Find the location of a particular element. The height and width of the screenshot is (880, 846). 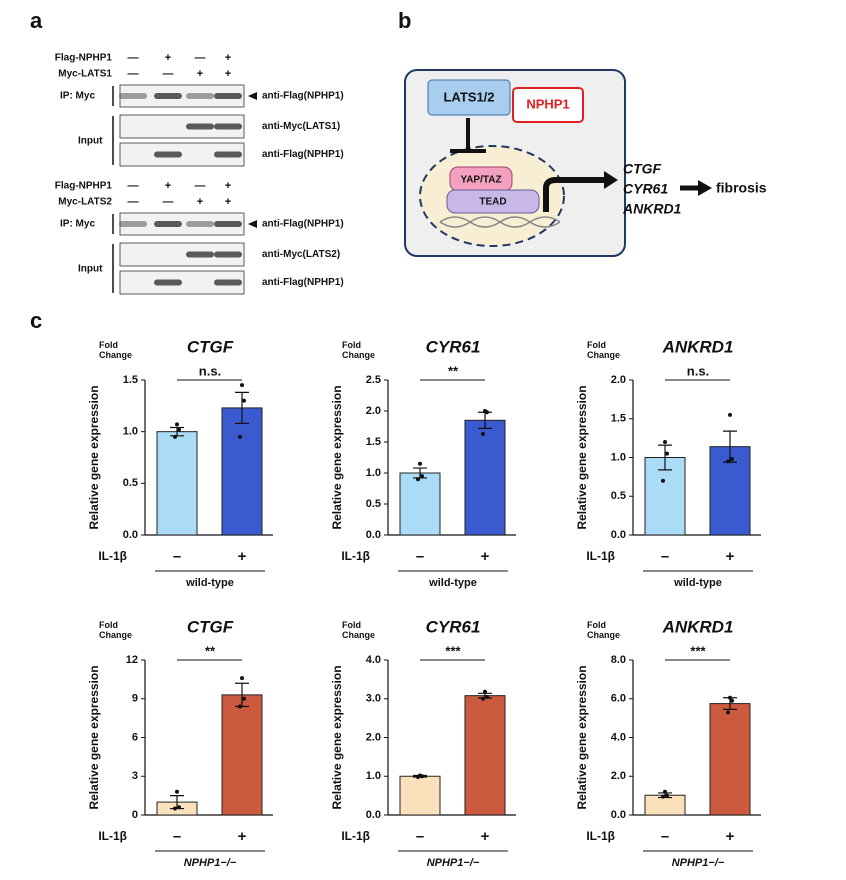

chart-title: CTGF is located at coordinates (210, 626).